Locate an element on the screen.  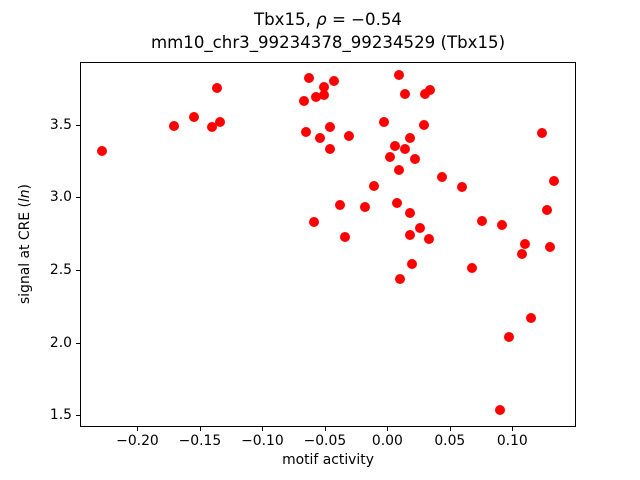
y-tick-label: 2.5 is located at coordinates (60, 269).